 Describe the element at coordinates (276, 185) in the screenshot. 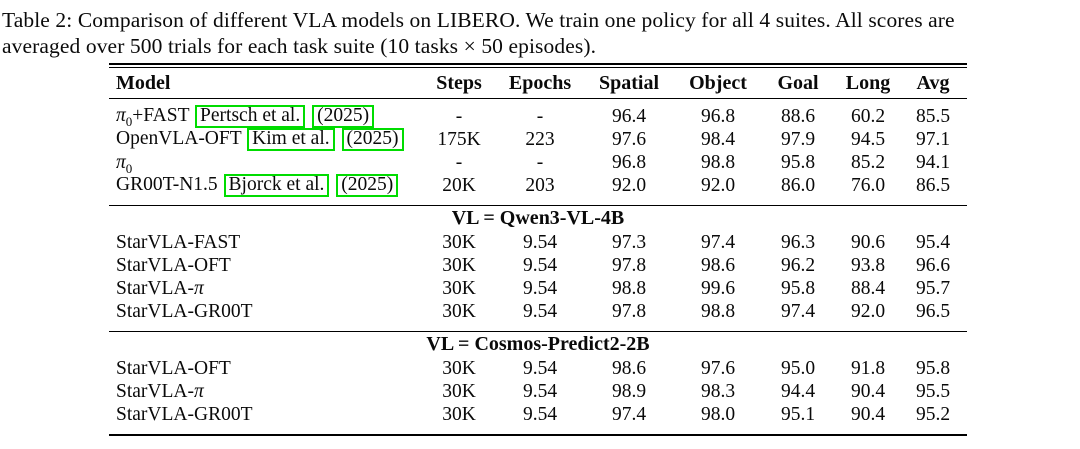

I see `citation-link: Bjorck et al.` at that location.